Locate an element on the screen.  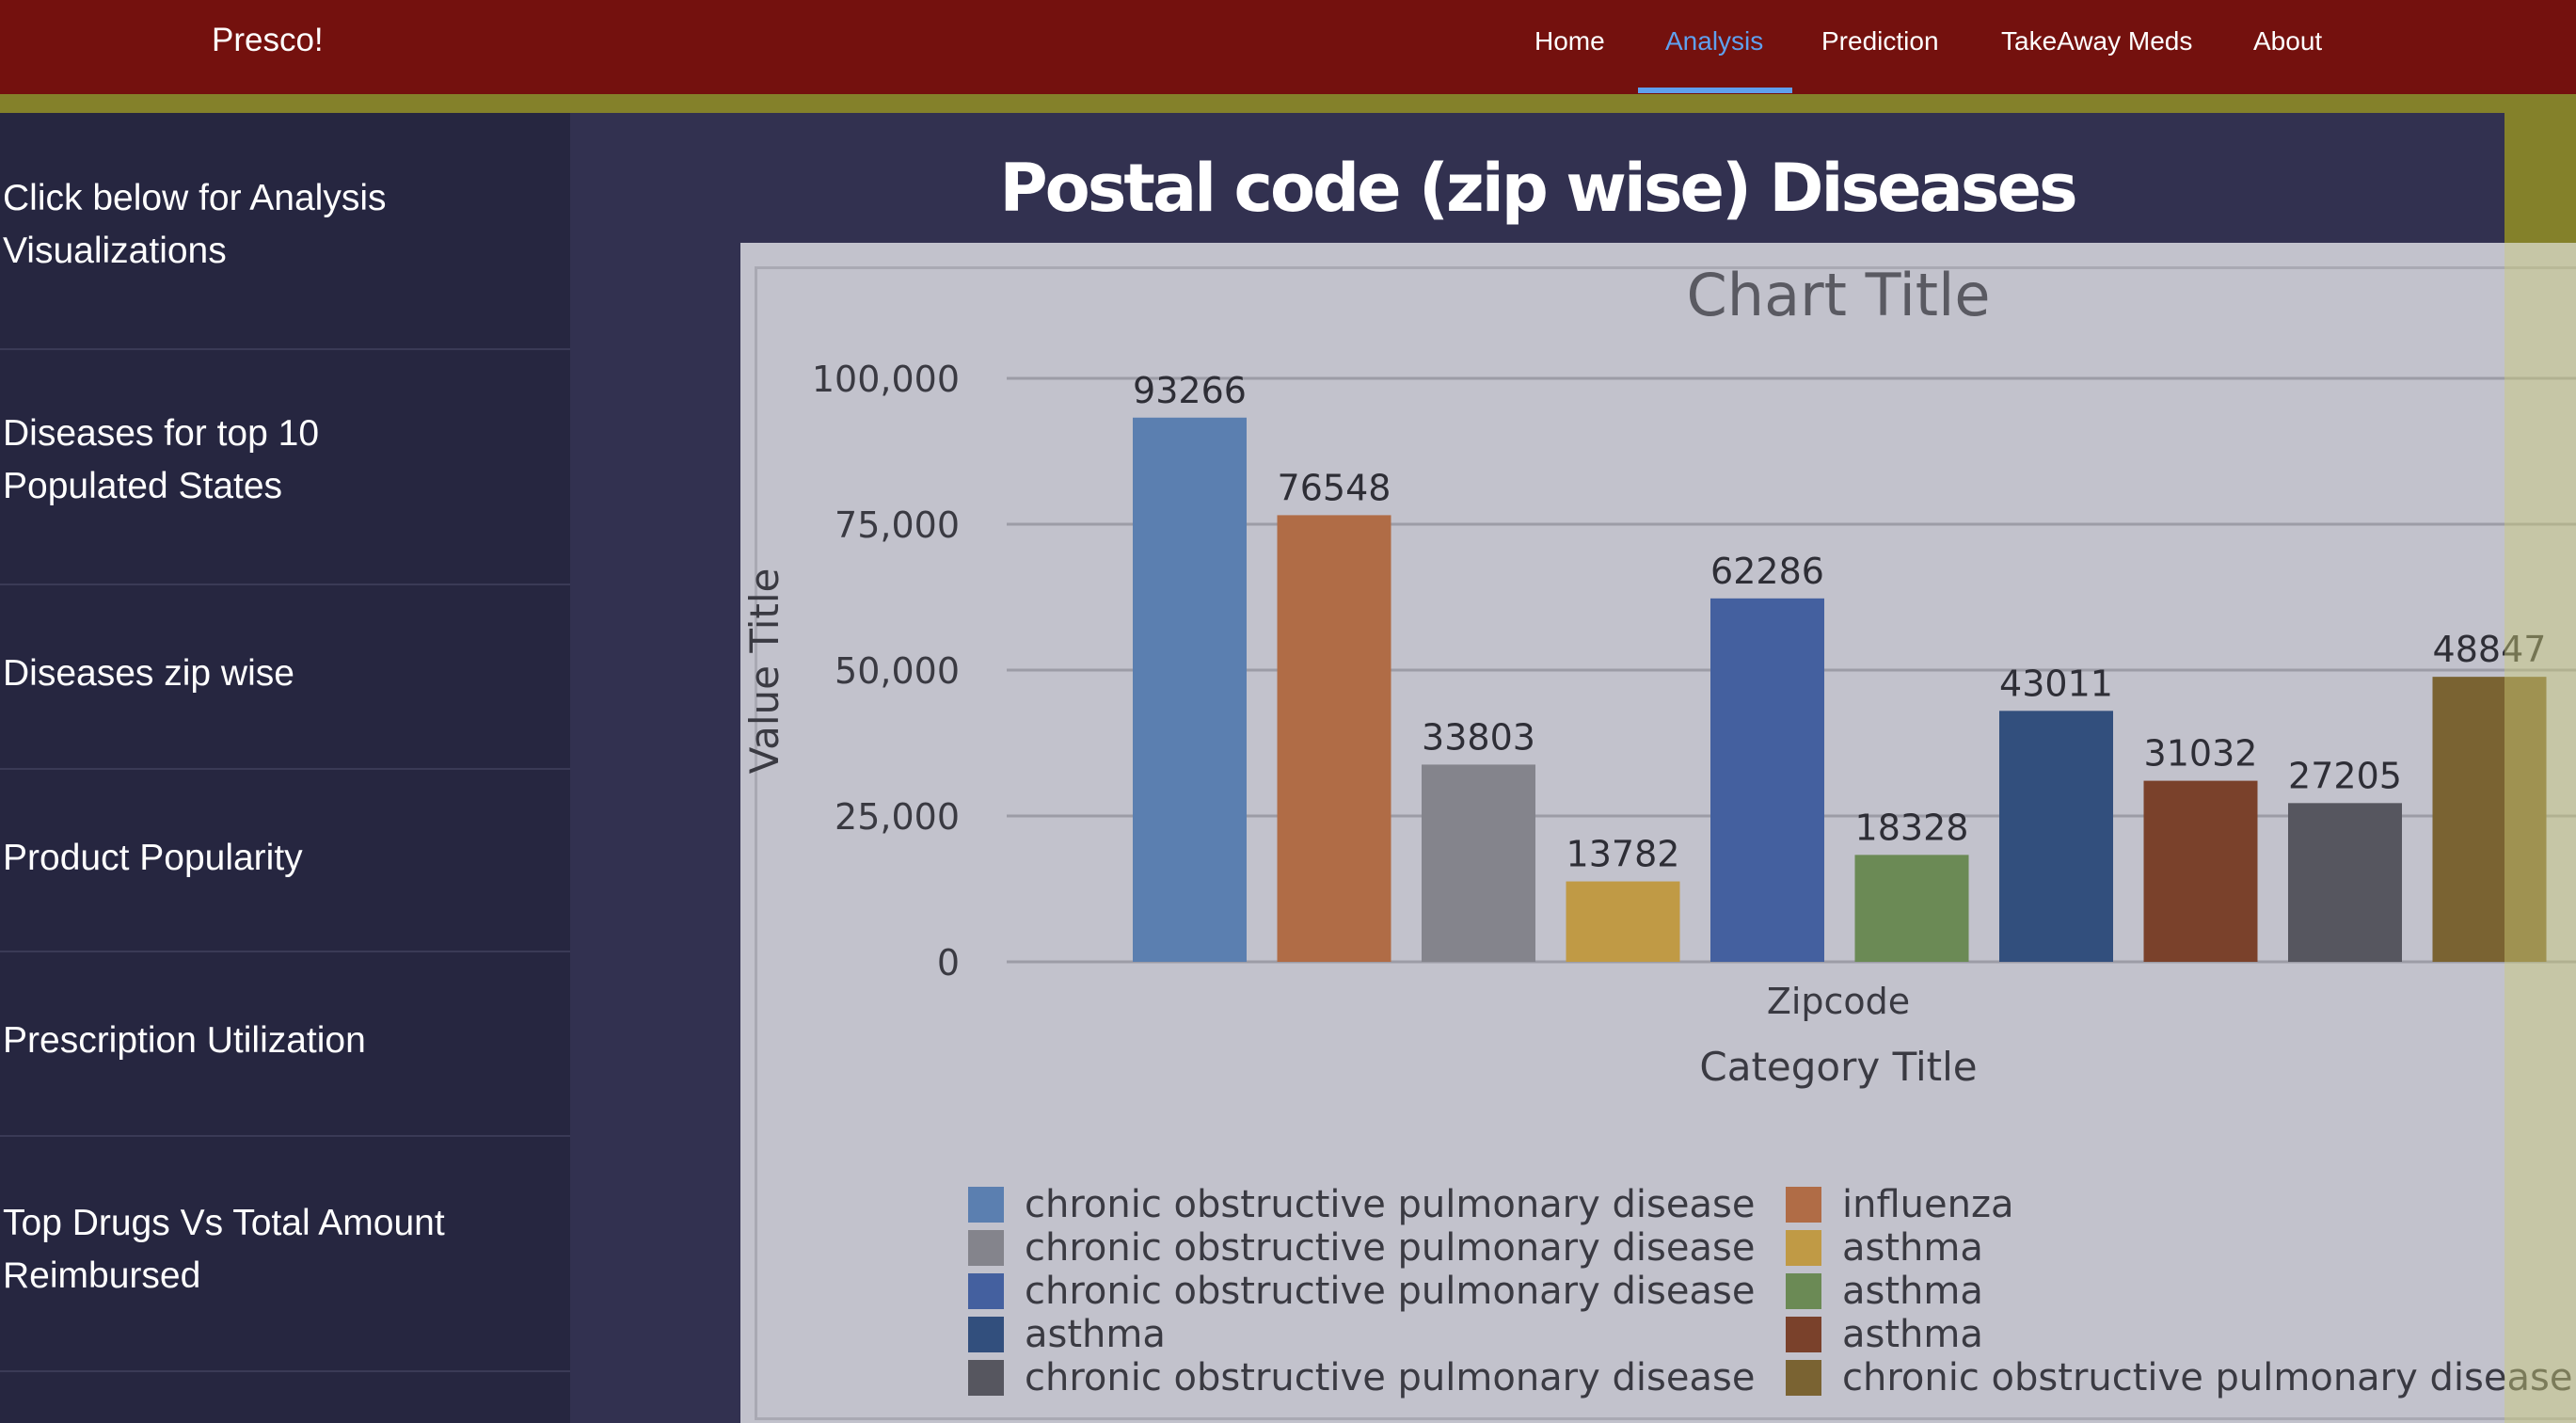
nav-prediction: Prediction is located at coordinates (1880, 41).